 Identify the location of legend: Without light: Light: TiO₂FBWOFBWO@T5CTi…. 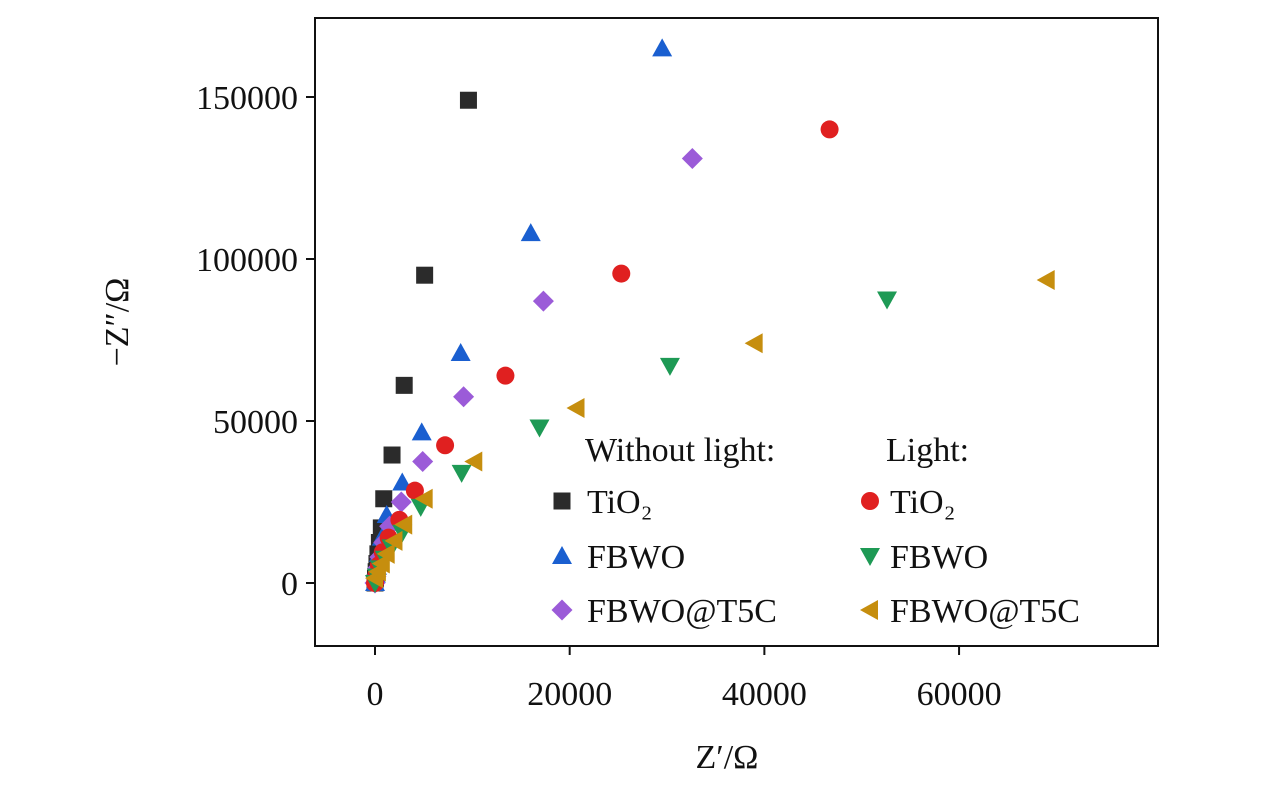
(815, 531).